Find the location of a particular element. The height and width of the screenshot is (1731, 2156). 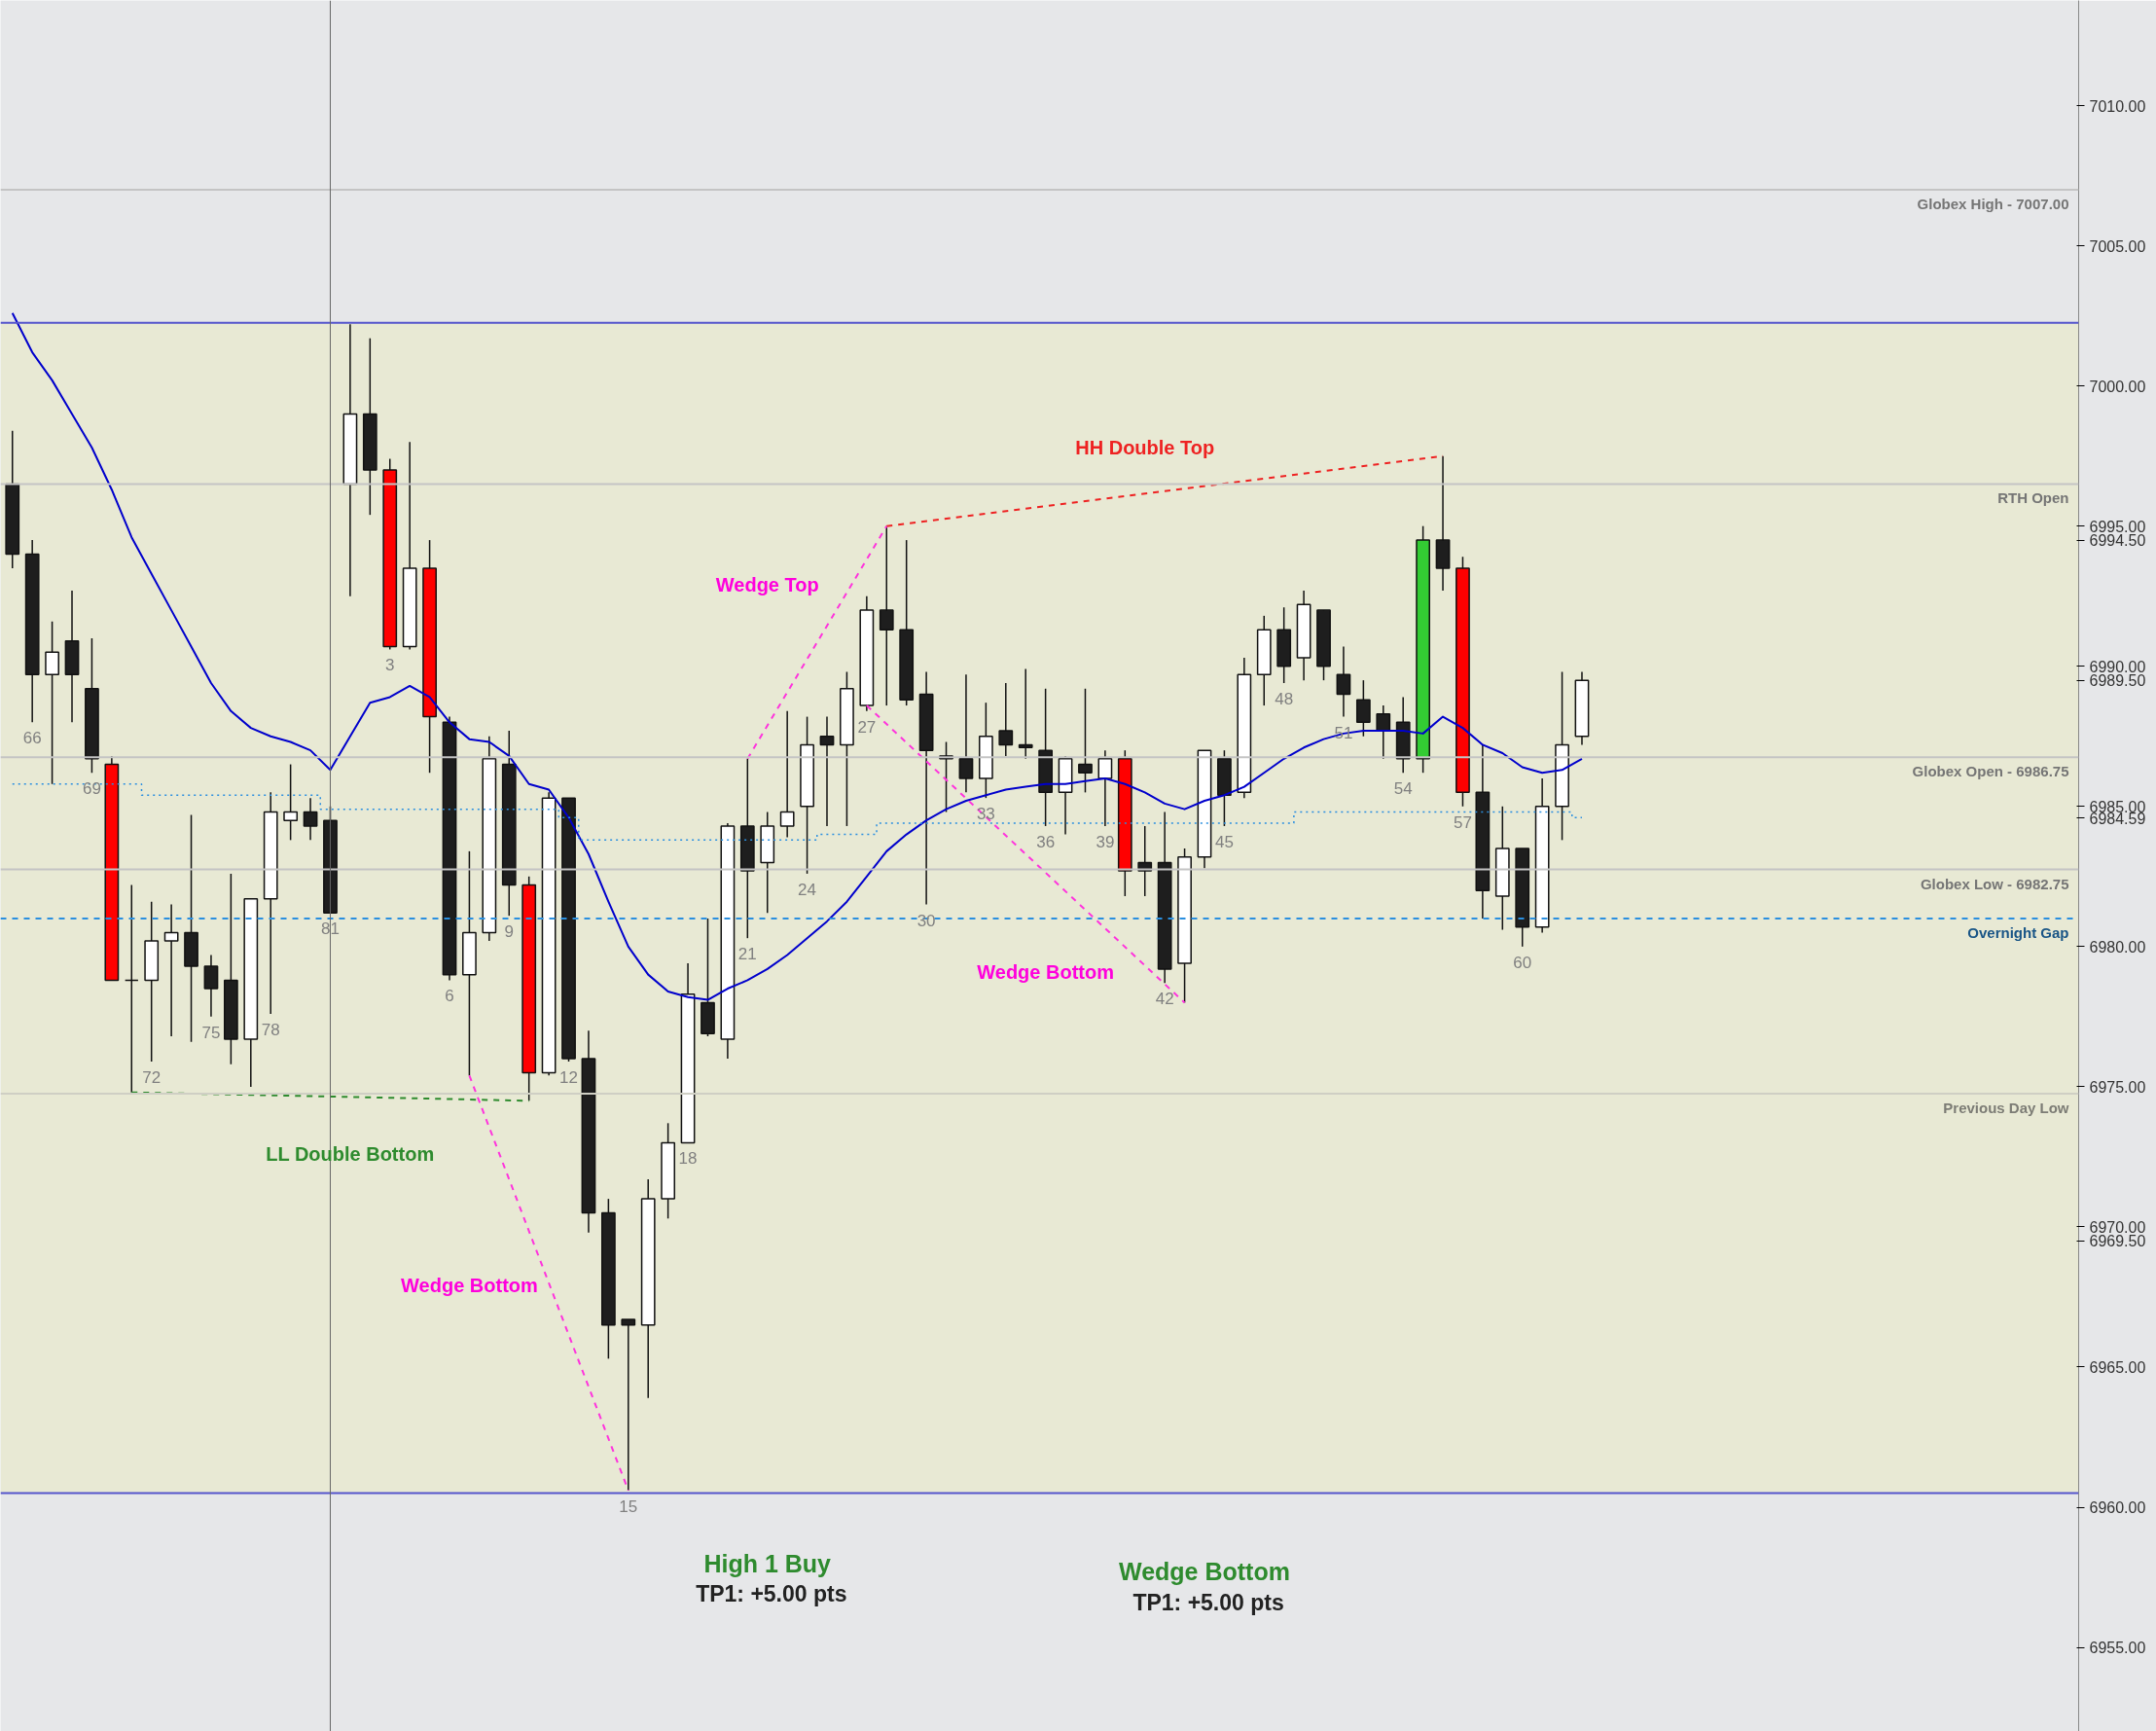

ref-line-label: RTH Open is located at coordinates (2033, 498).